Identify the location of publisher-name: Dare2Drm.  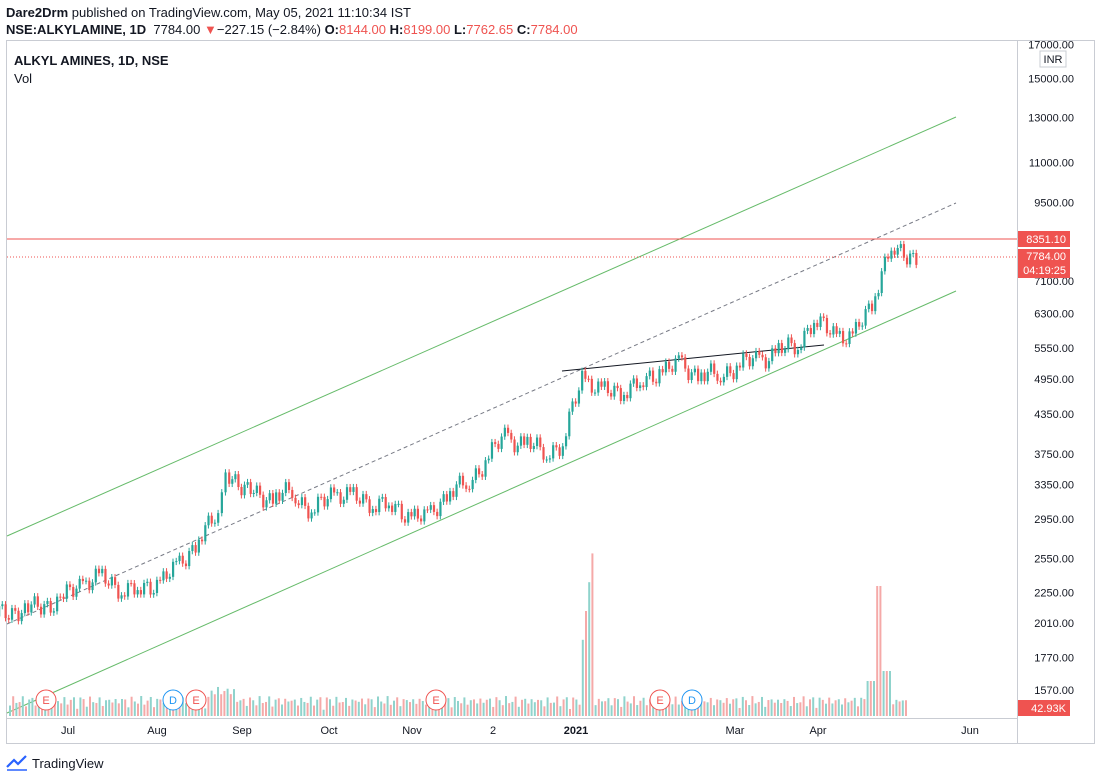
(37, 12).